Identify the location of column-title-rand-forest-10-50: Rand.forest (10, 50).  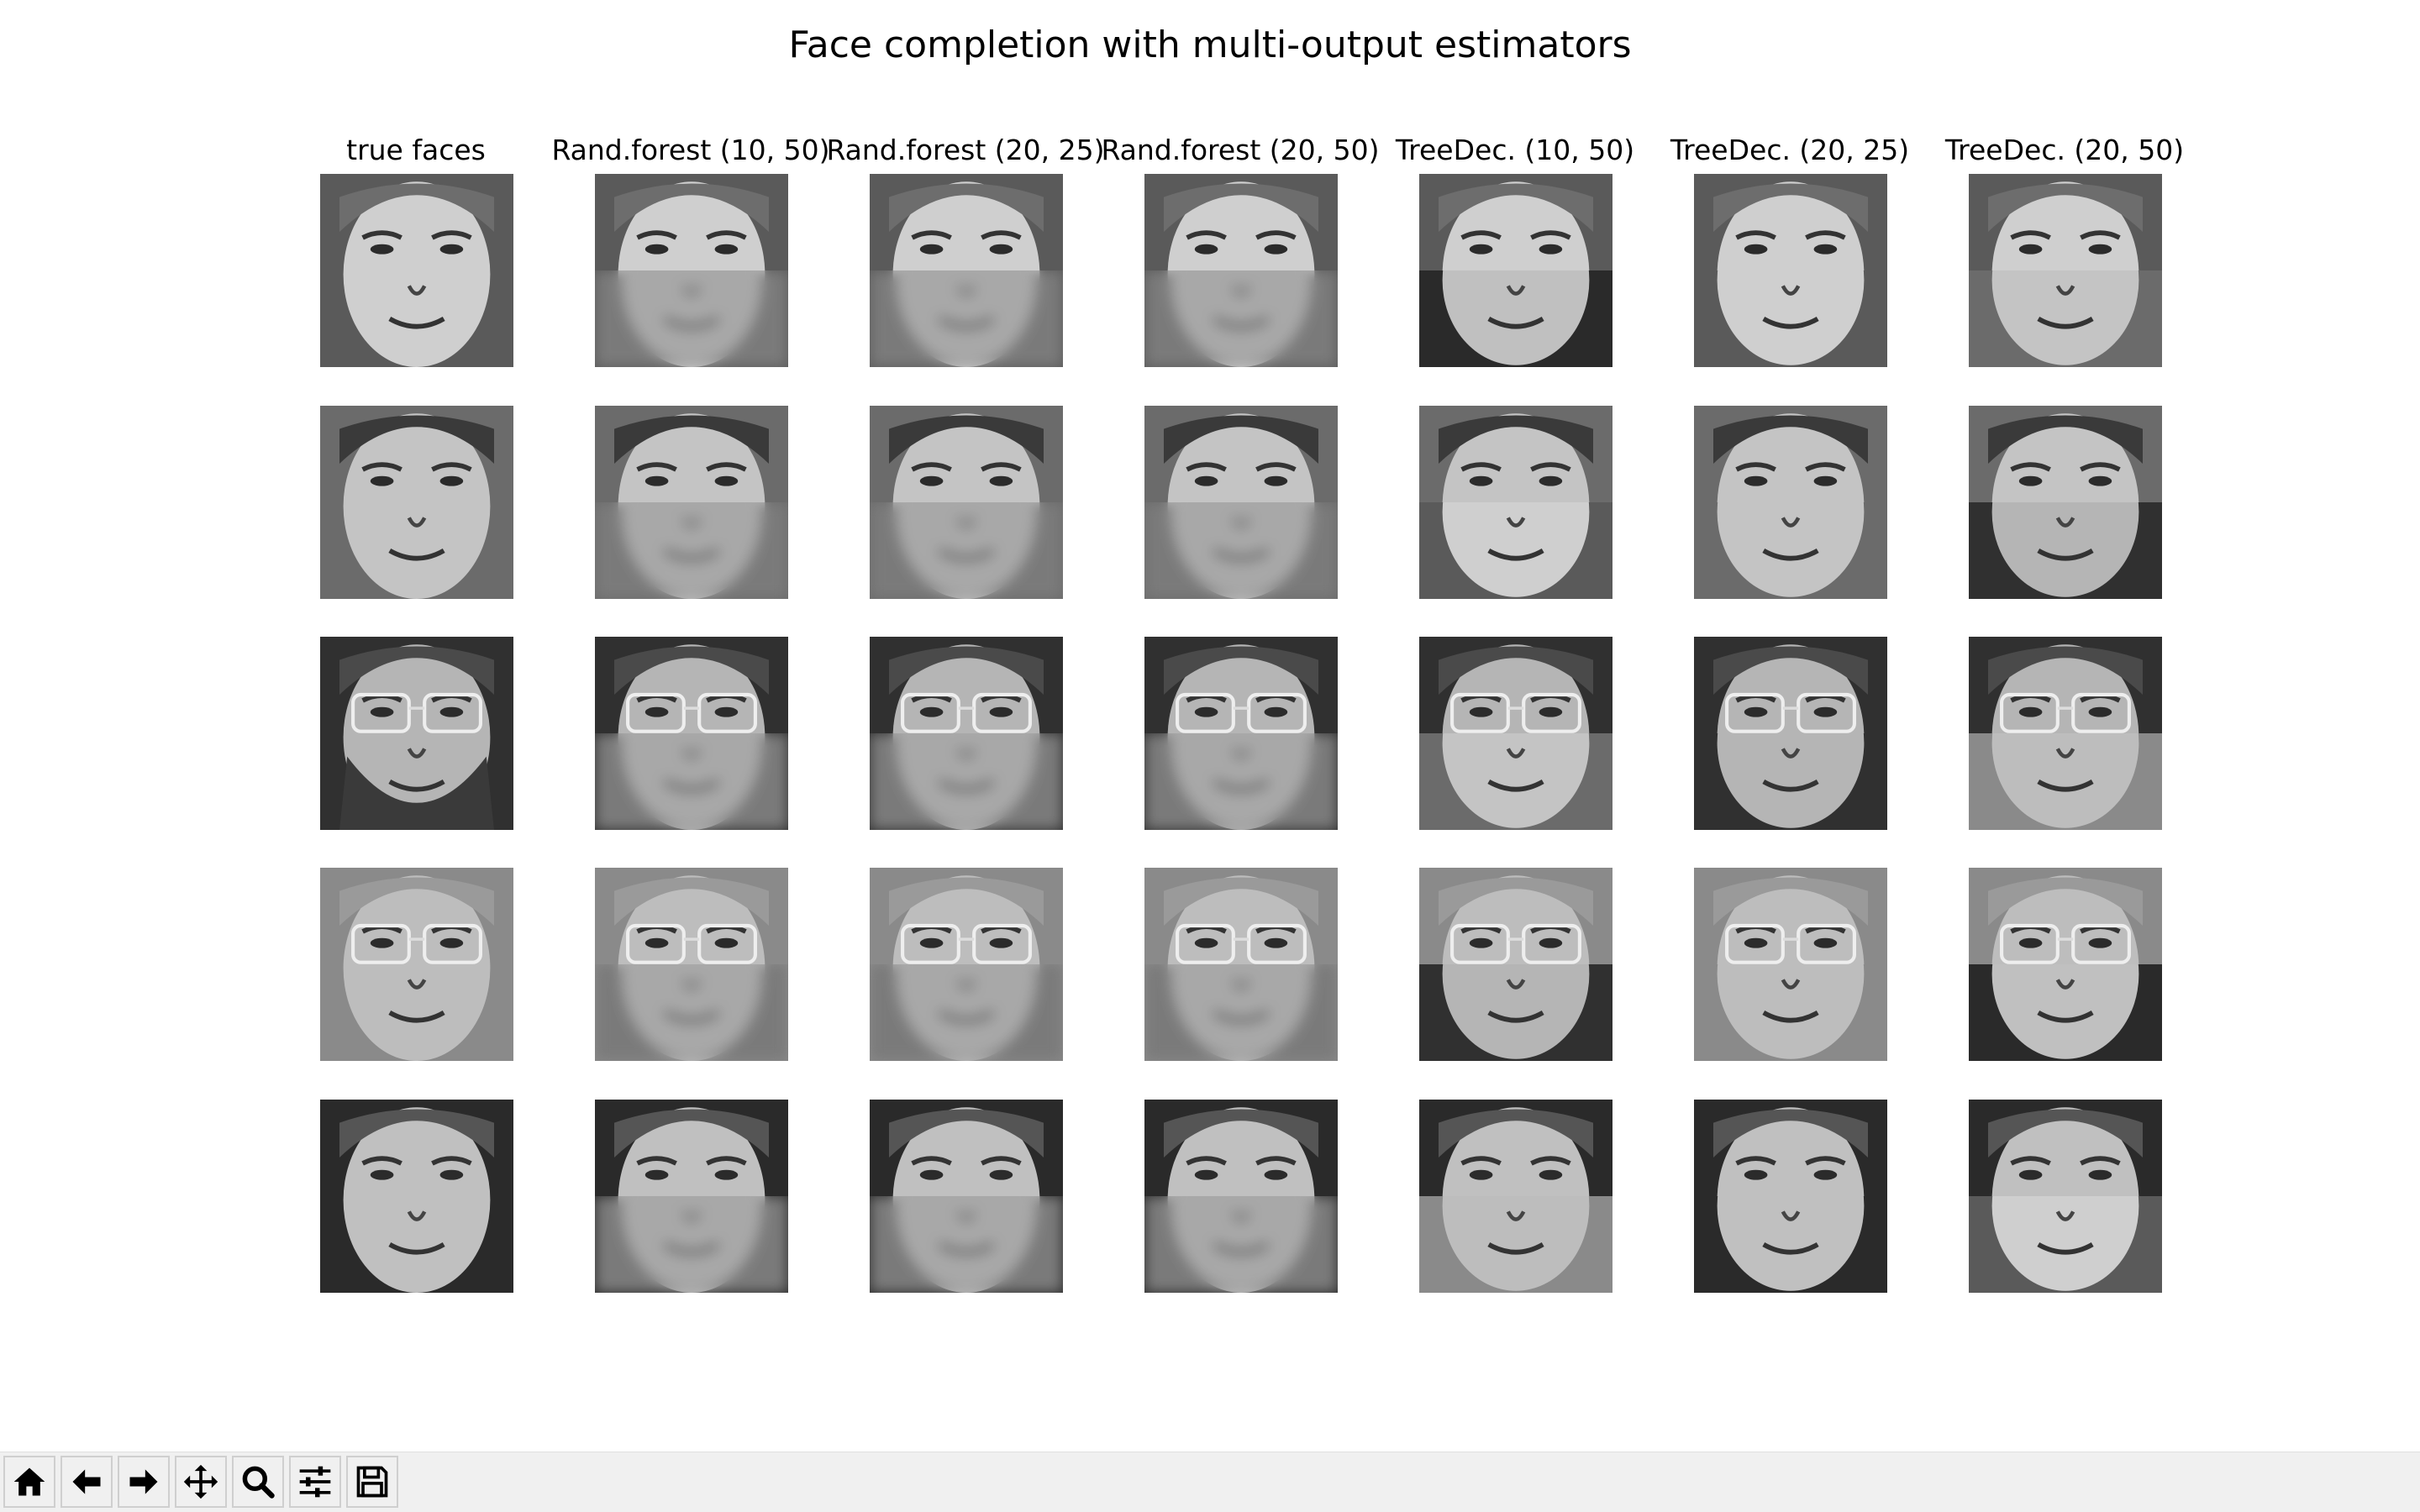
(690, 150).